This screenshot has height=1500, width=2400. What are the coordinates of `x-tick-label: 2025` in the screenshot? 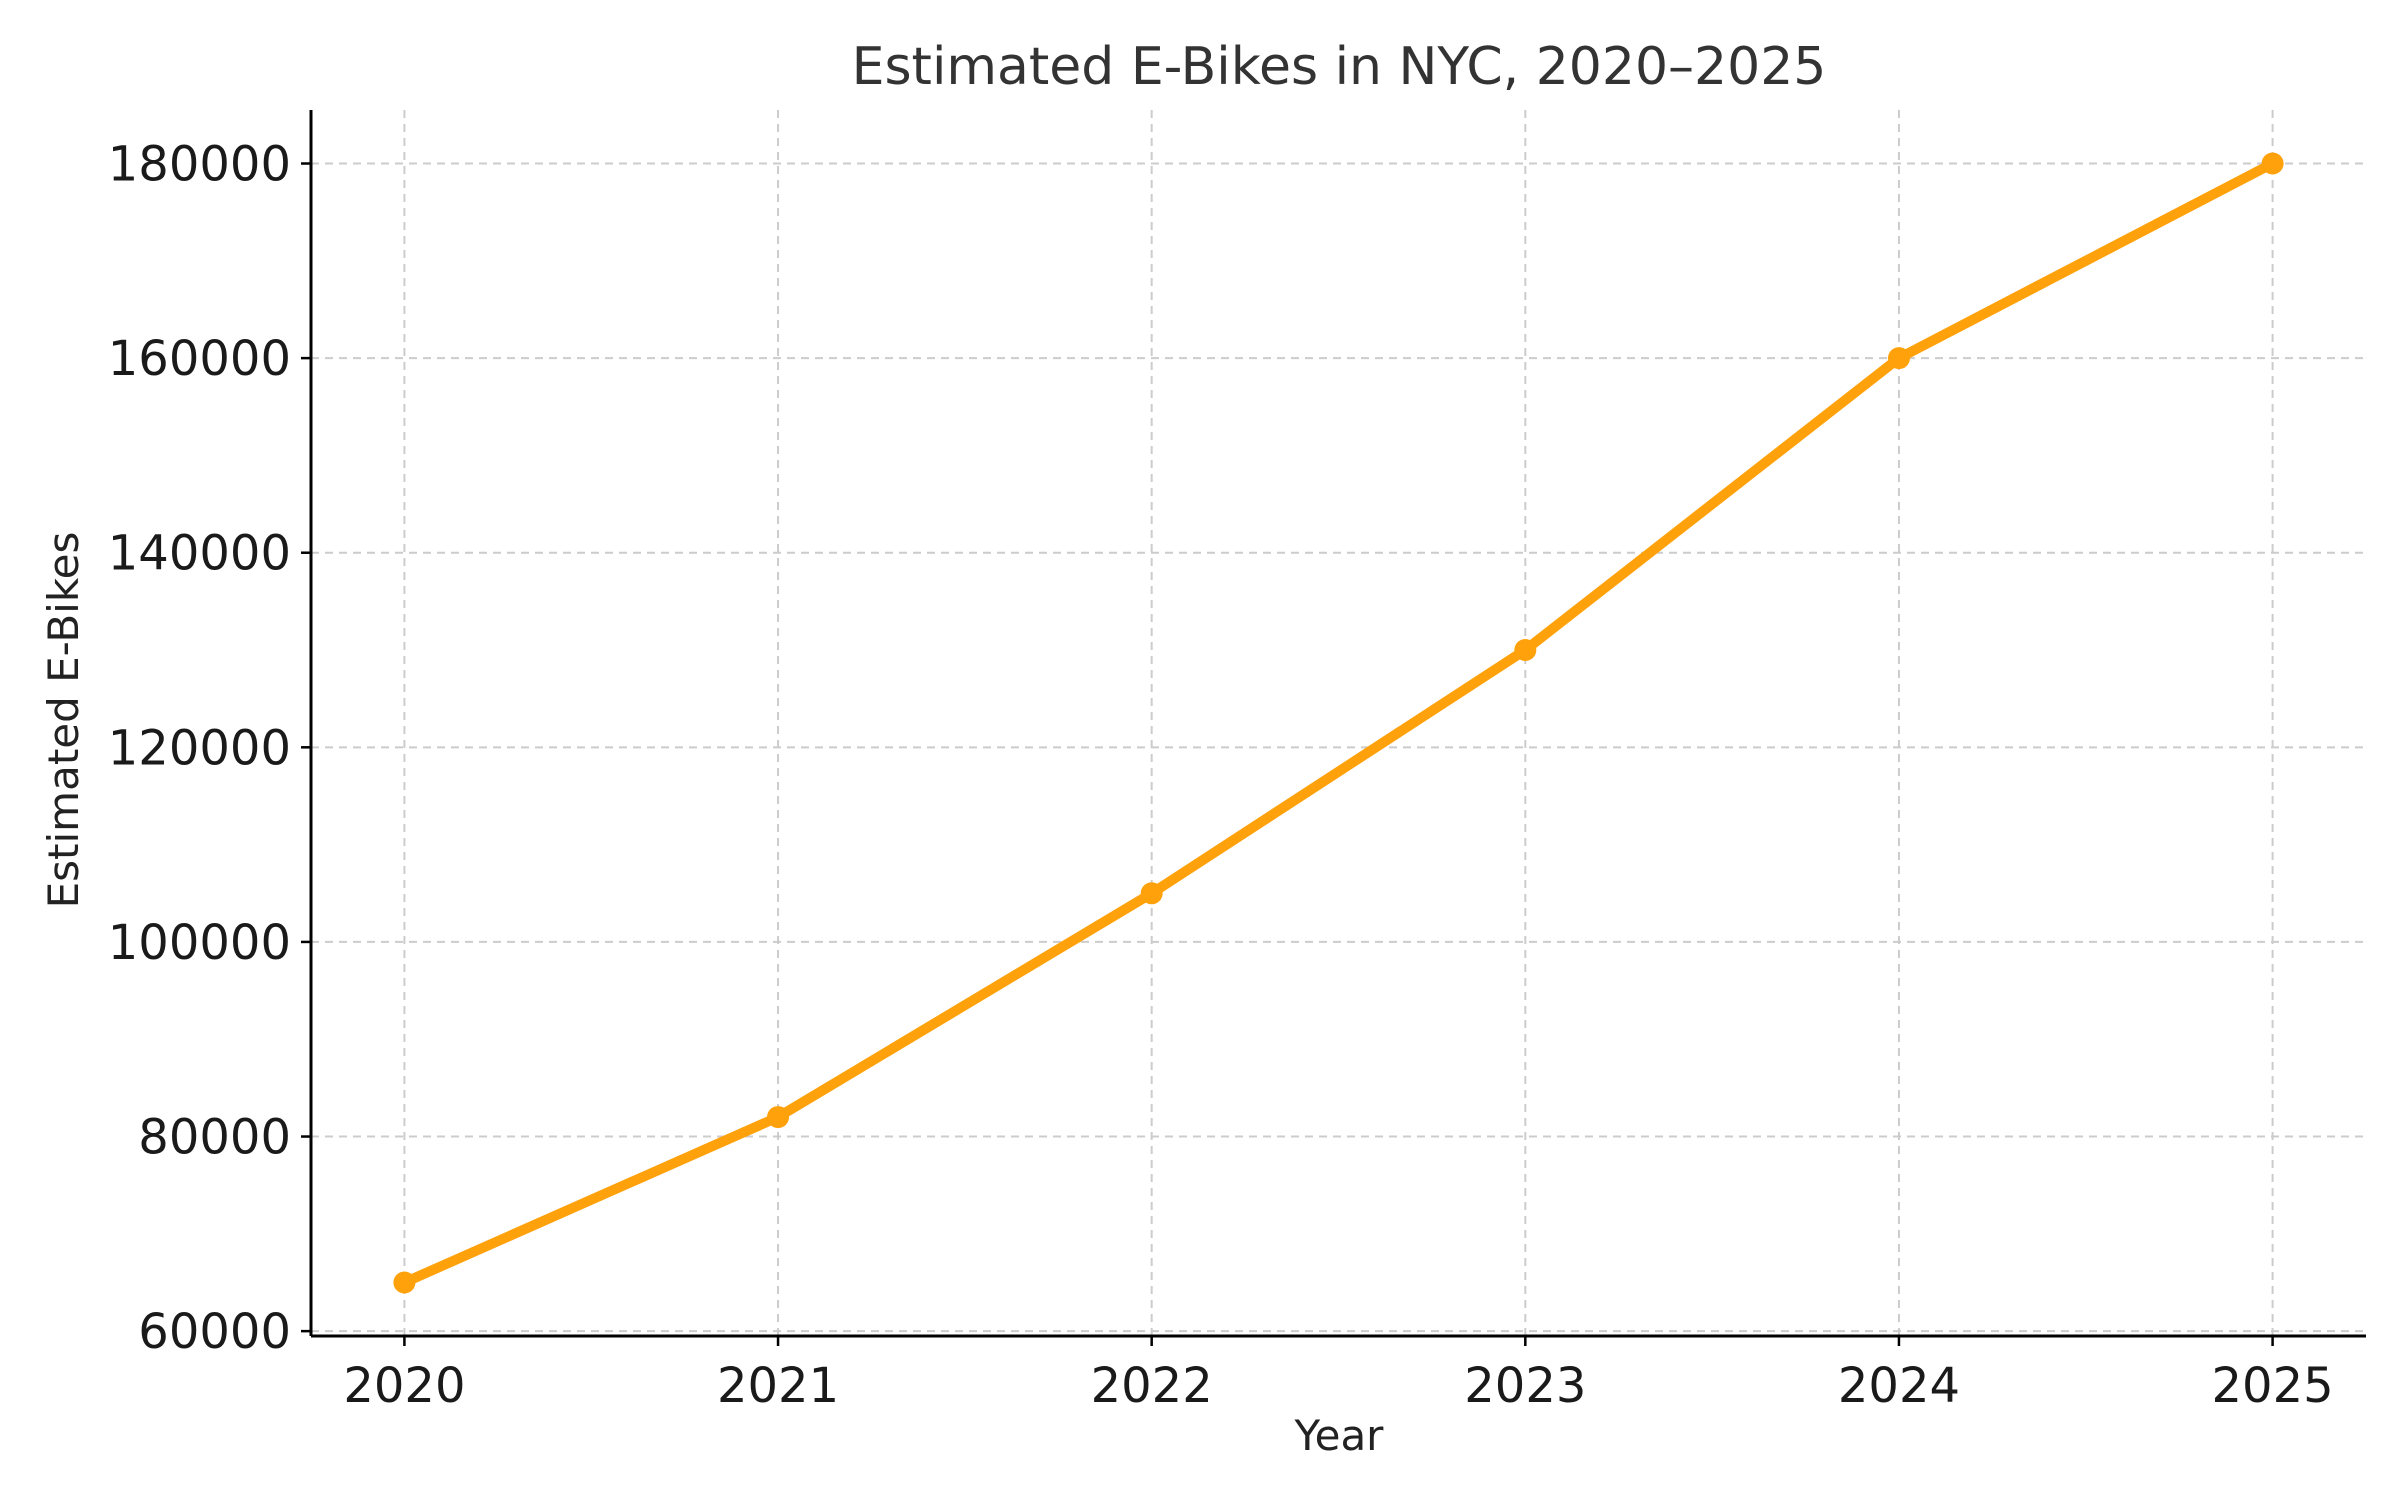 It's located at (2273, 1386).